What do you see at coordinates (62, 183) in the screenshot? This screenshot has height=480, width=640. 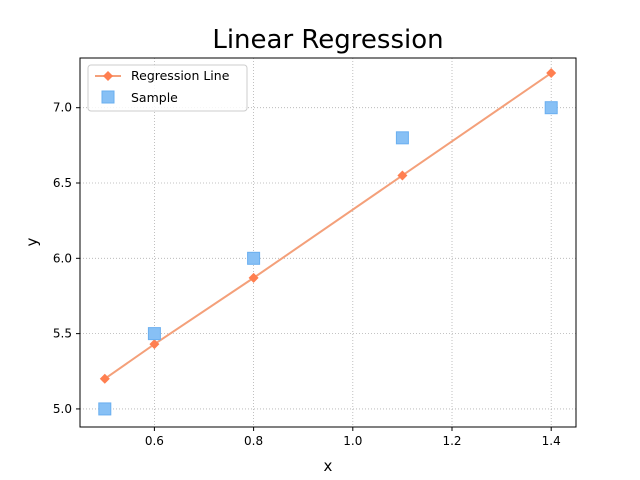 I see `y-tick-label: 6.5` at bounding box center [62, 183].